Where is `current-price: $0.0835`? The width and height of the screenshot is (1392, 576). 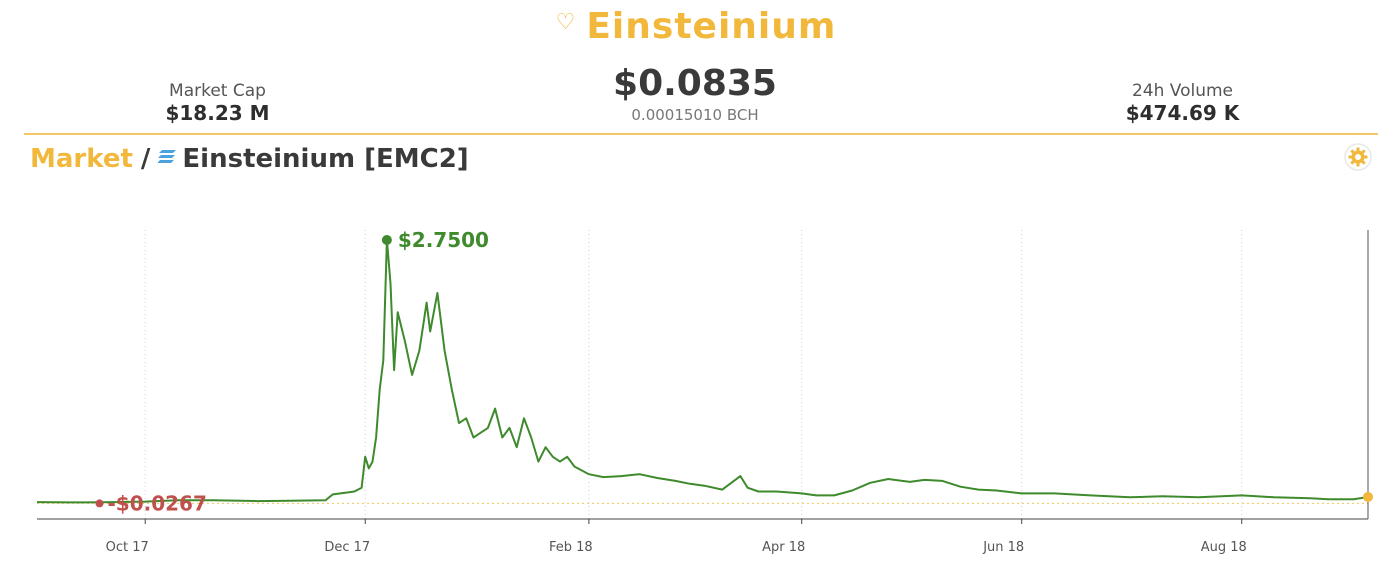
current-price: $0.0835 is located at coordinates (695, 83).